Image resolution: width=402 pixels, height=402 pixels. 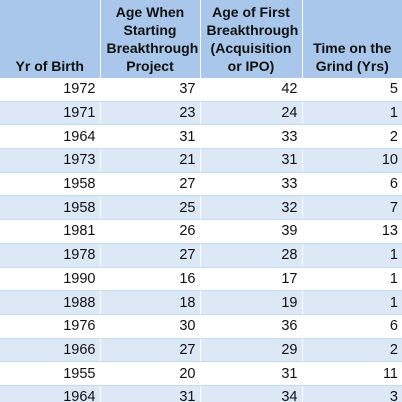 What do you see at coordinates (251, 90) in the screenshot?
I see `table-cell: 42` at bounding box center [251, 90].